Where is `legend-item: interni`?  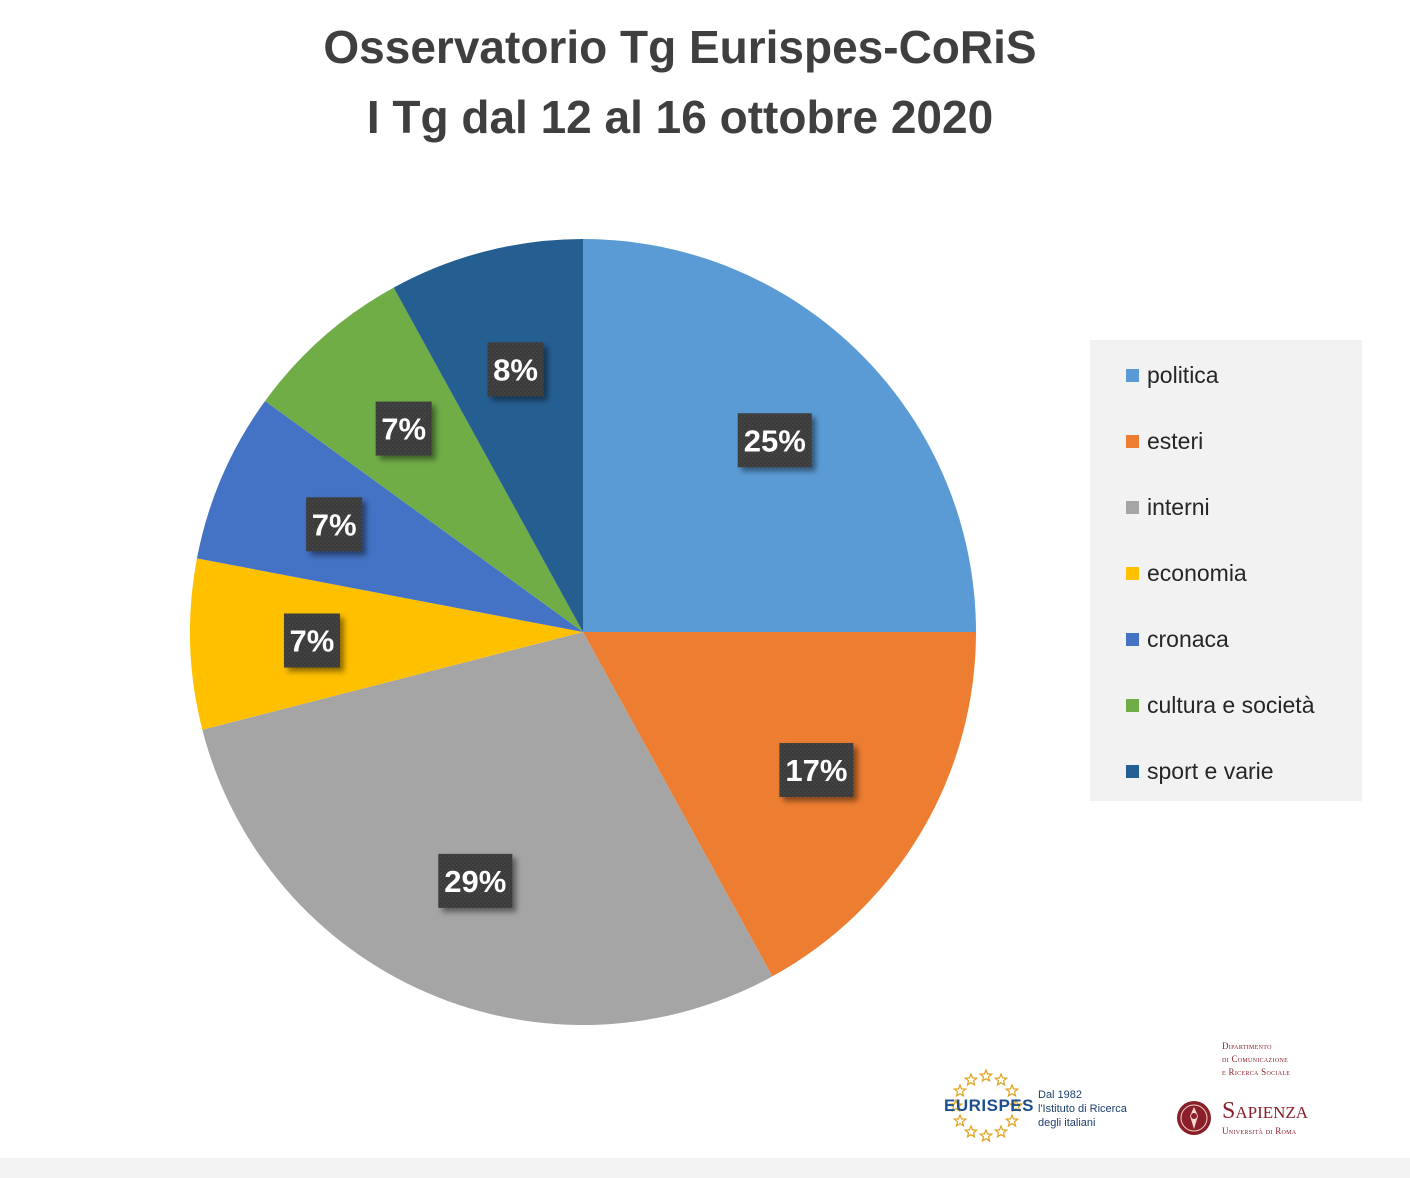
legend-item: interni is located at coordinates (1168, 507).